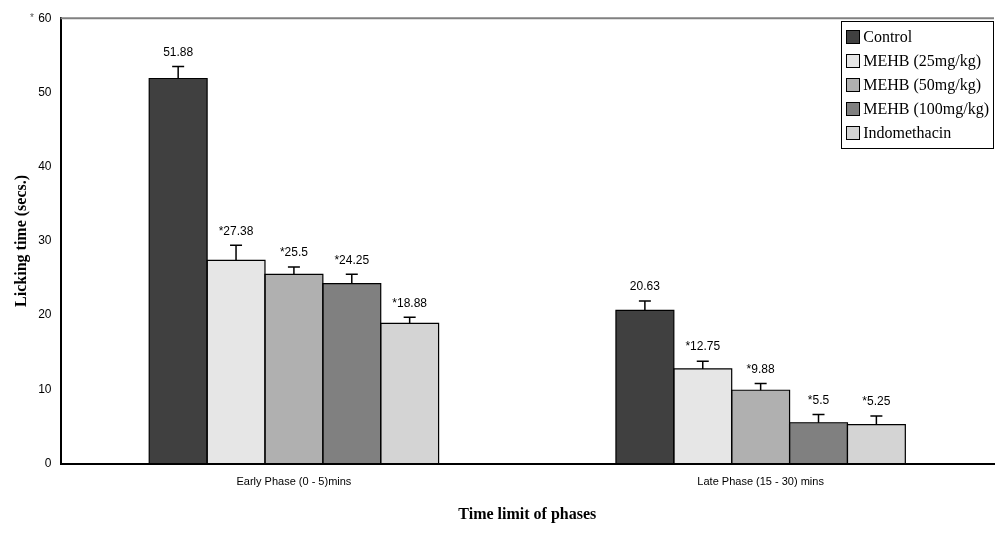  What do you see at coordinates (294, 481) in the screenshot?
I see `x-tick-label: Early Phase (0 - 5)mins` at bounding box center [294, 481].